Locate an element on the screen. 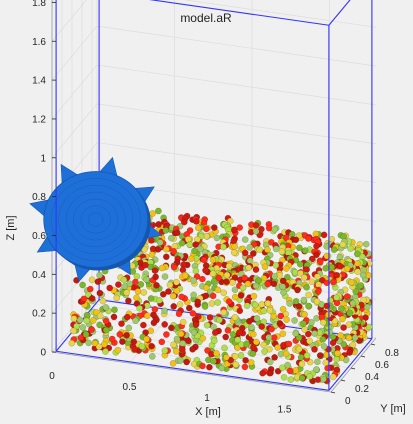 This screenshot has width=413, height=424. z-tick-label: 0.6 is located at coordinates (39, 236).